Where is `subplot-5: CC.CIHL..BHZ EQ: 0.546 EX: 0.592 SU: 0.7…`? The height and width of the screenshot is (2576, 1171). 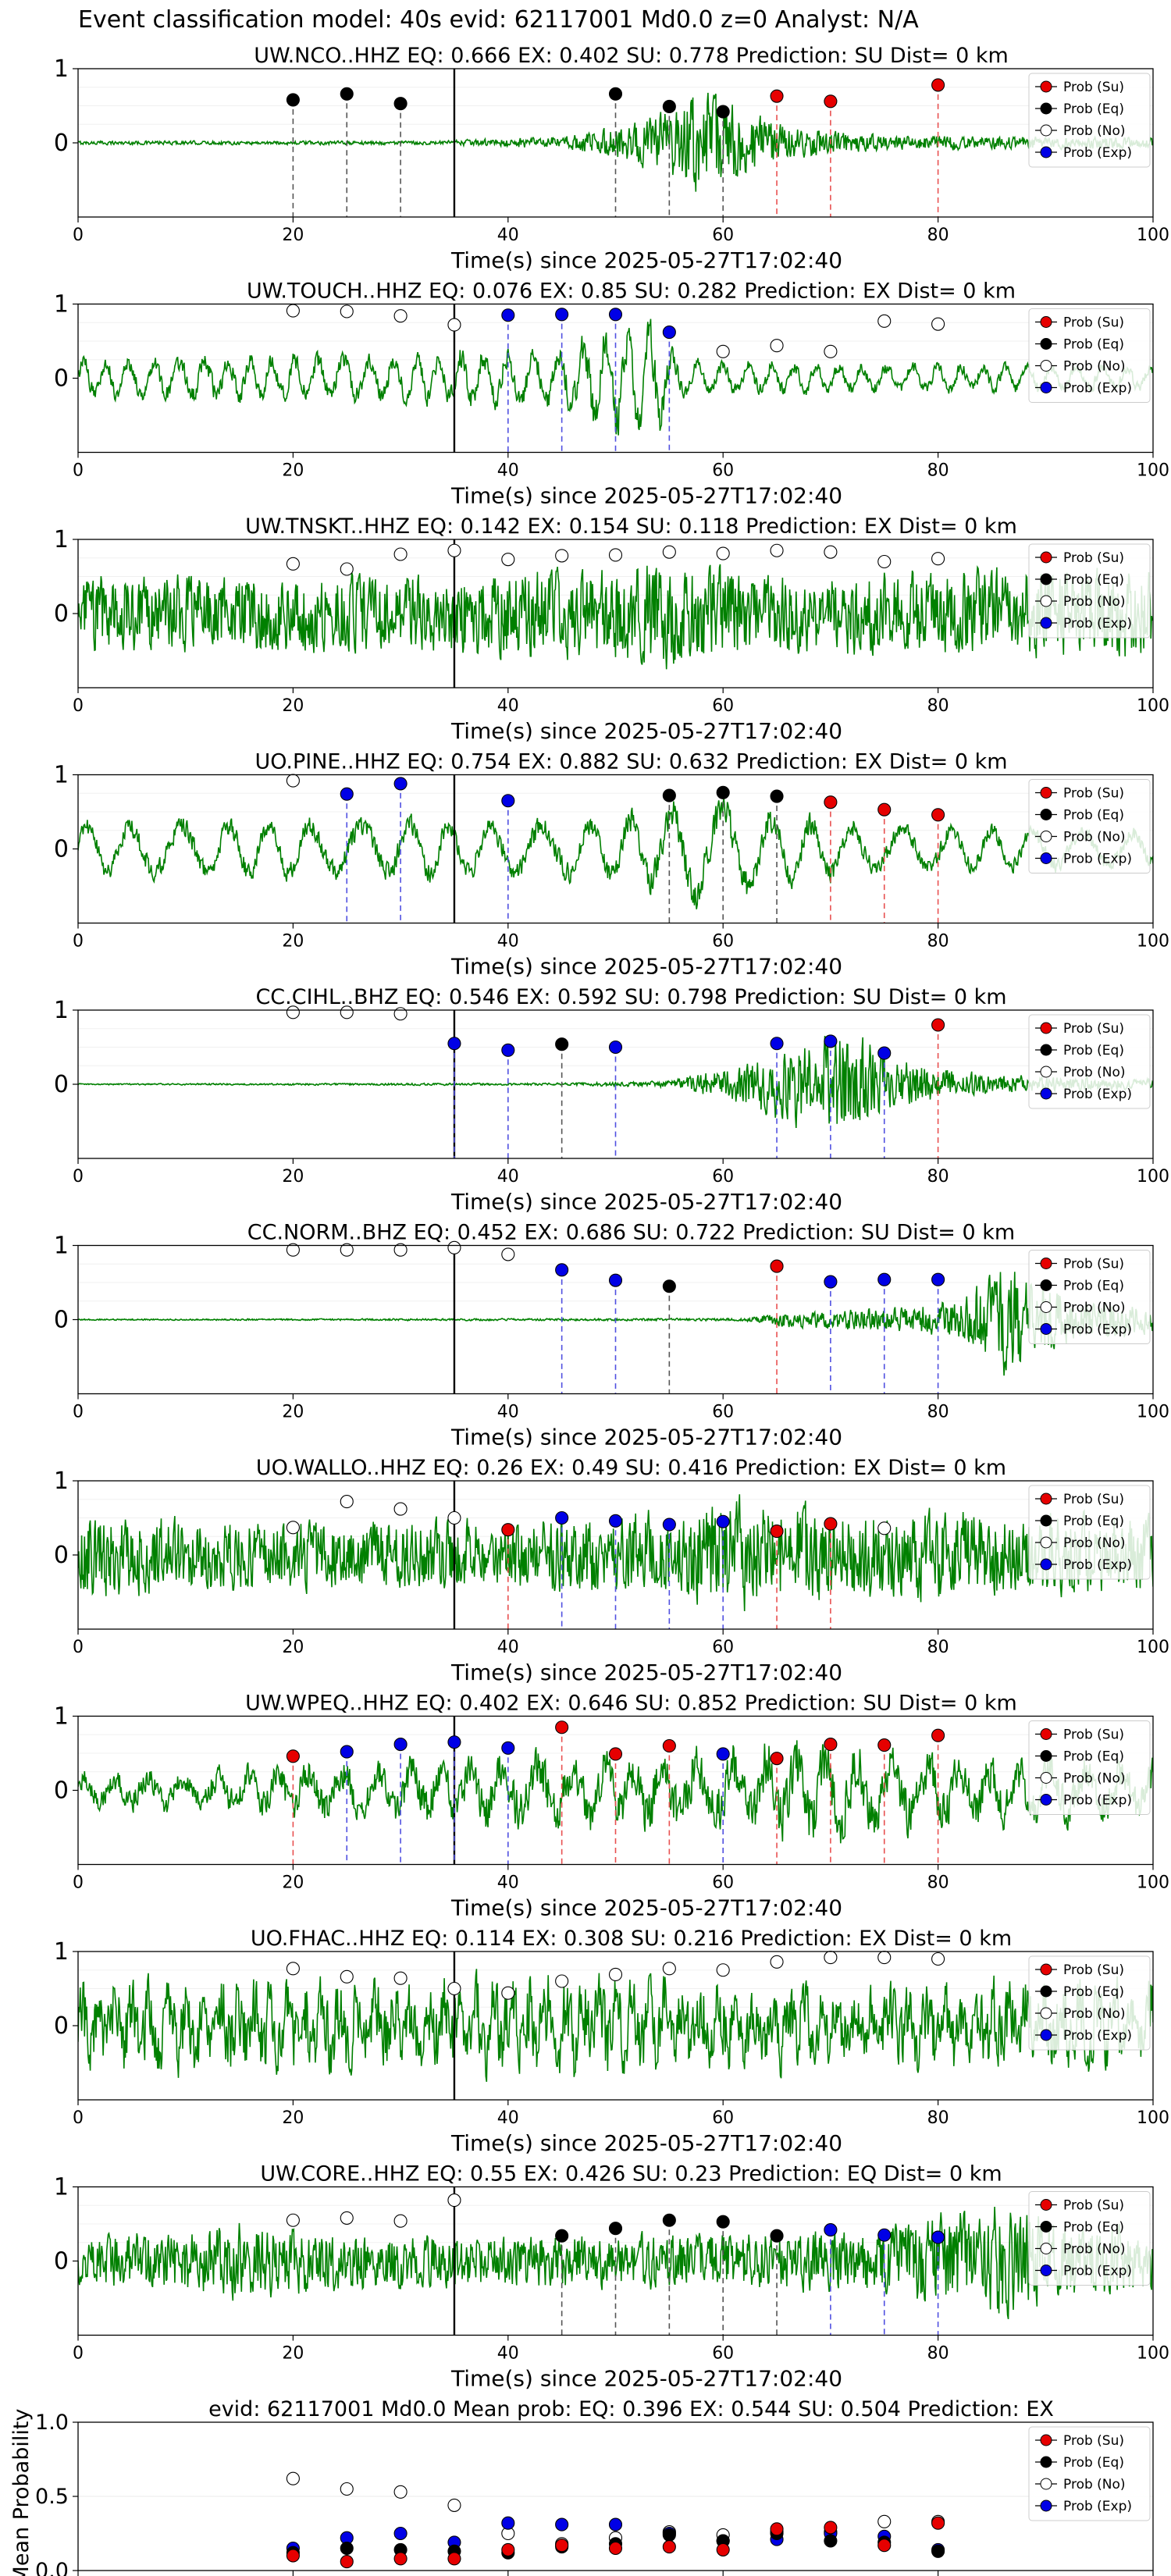 subplot-5: CC.CIHL..BHZ EQ: 0.546 EX: 0.592 SU: 0.7… is located at coordinates (611, 1100).